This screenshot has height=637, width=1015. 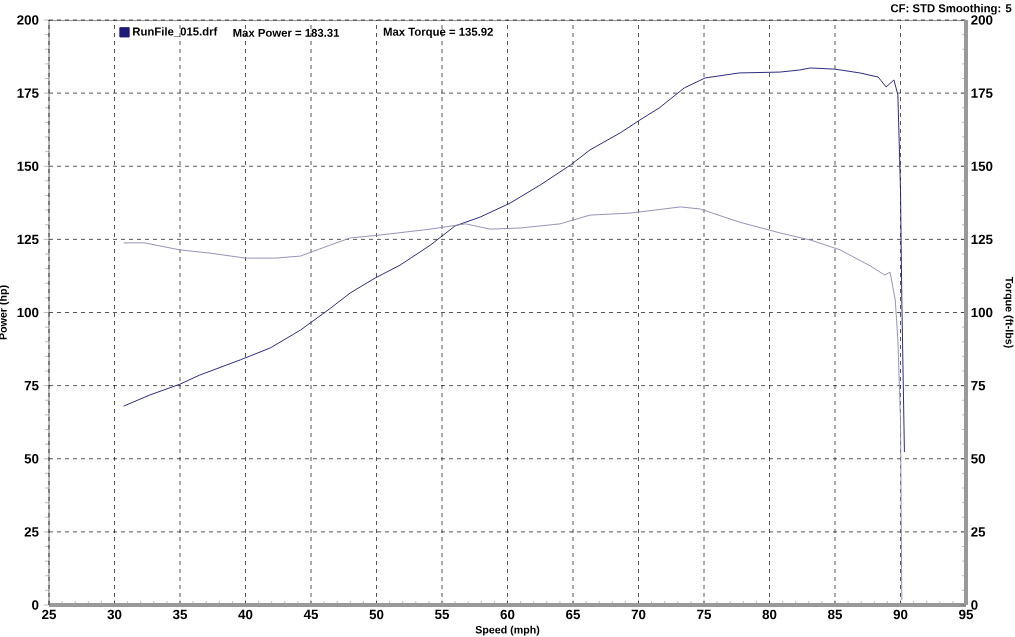 What do you see at coordinates (35, 605) in the screenshot?
I see `y-tick-label: 0` at bounding box center [35, 605].